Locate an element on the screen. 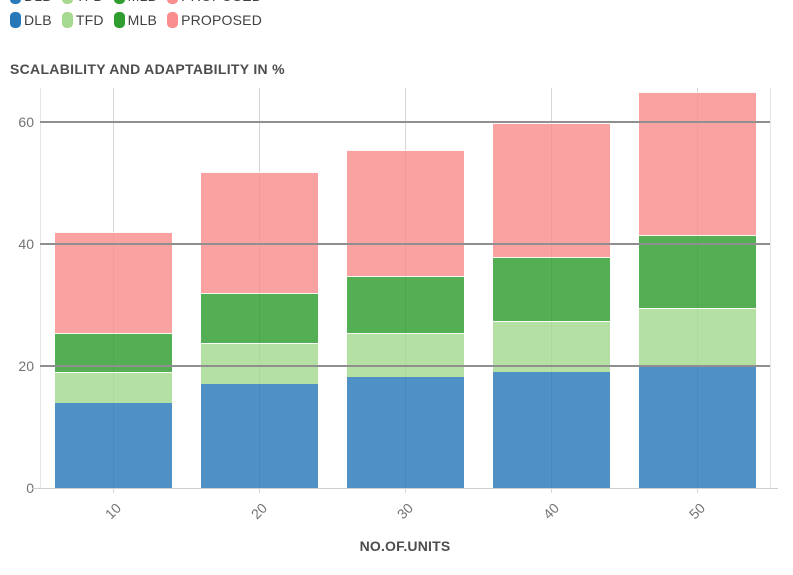  legend-item-tfd-ghost: TFD is located at coordinates (82, 2).